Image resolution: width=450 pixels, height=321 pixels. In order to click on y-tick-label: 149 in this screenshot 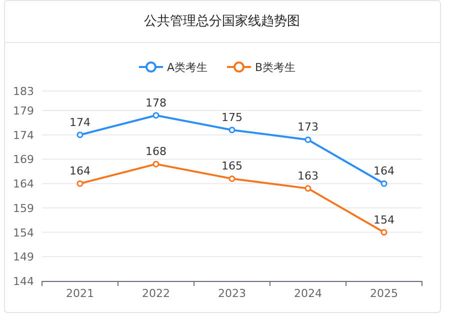, I will do `click(23, 257)`.